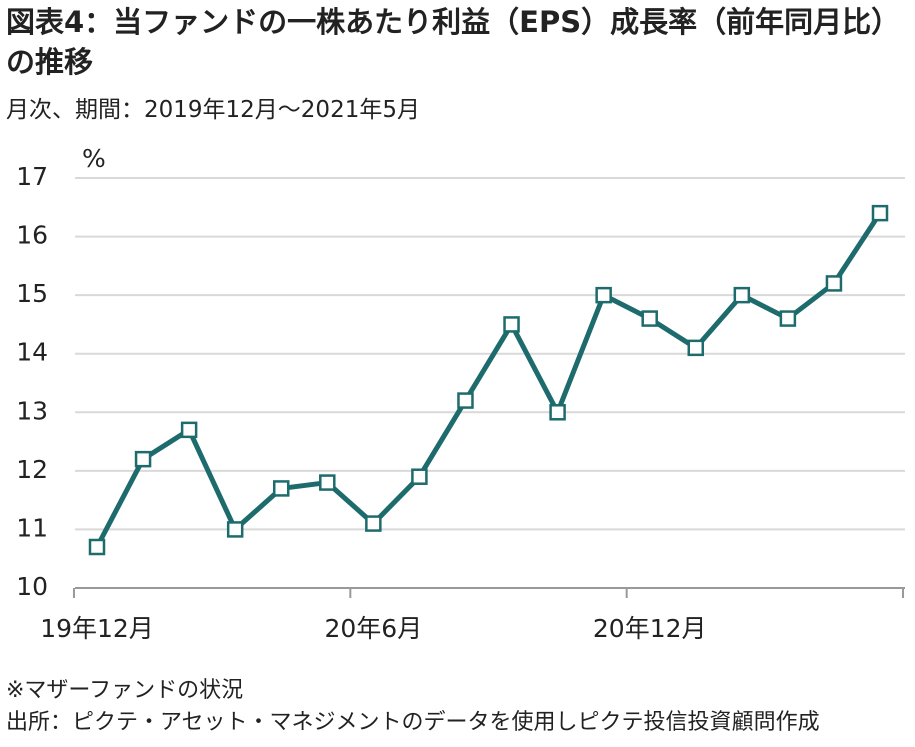 This screenshot has width=915, height=747. I want to click on y-tick-label: 11, so click(32, 527).